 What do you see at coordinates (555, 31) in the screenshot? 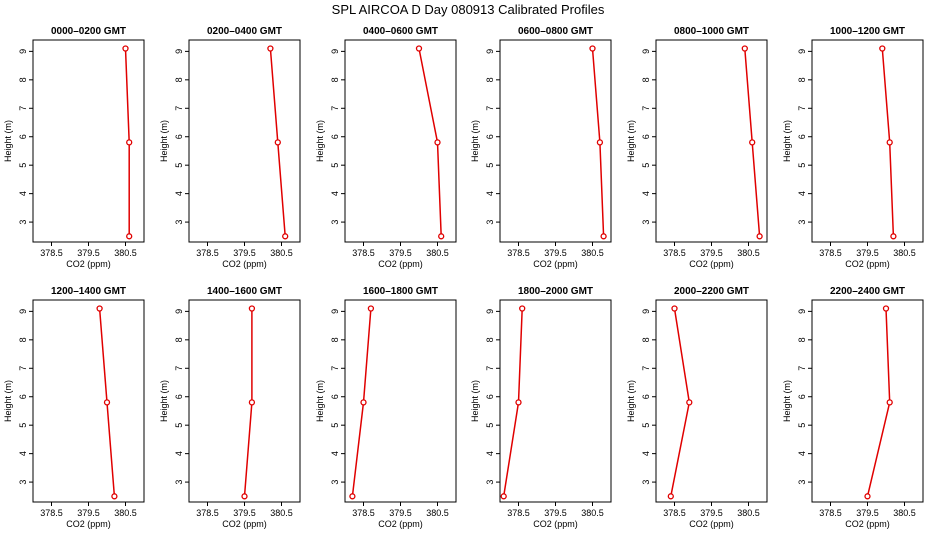
I see `panel-title: 0600–0800 GMT` at bounding box center [555, 31].